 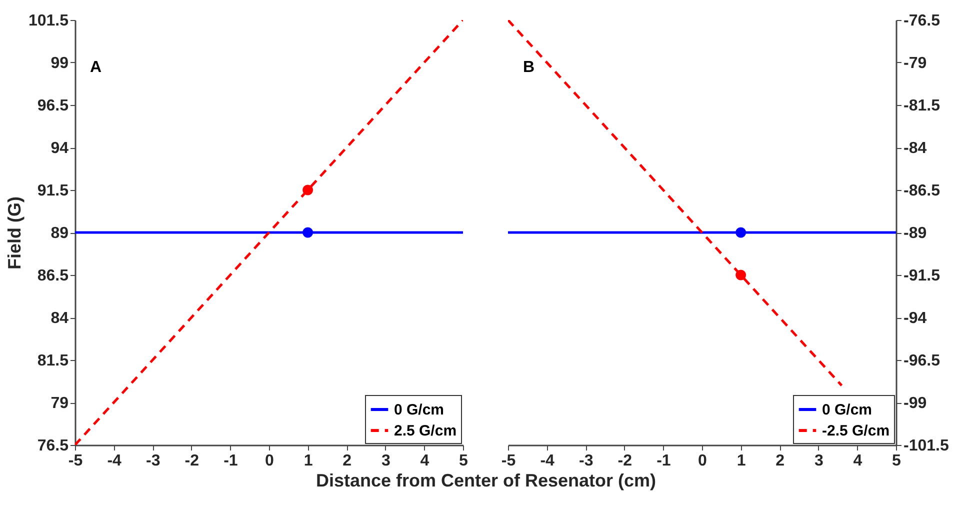 What do you see at coordinates (922, 21) in the screenshot?
I see `y2-tick-label: -76.5` at bounding box center [922, 21].